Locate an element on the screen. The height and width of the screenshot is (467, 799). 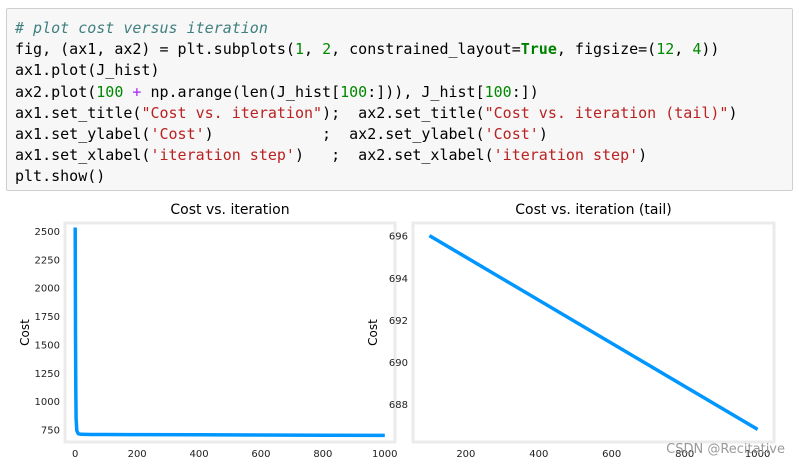
code-token: np.arange(len(J_hist[ is located at coordinates (241, 91).